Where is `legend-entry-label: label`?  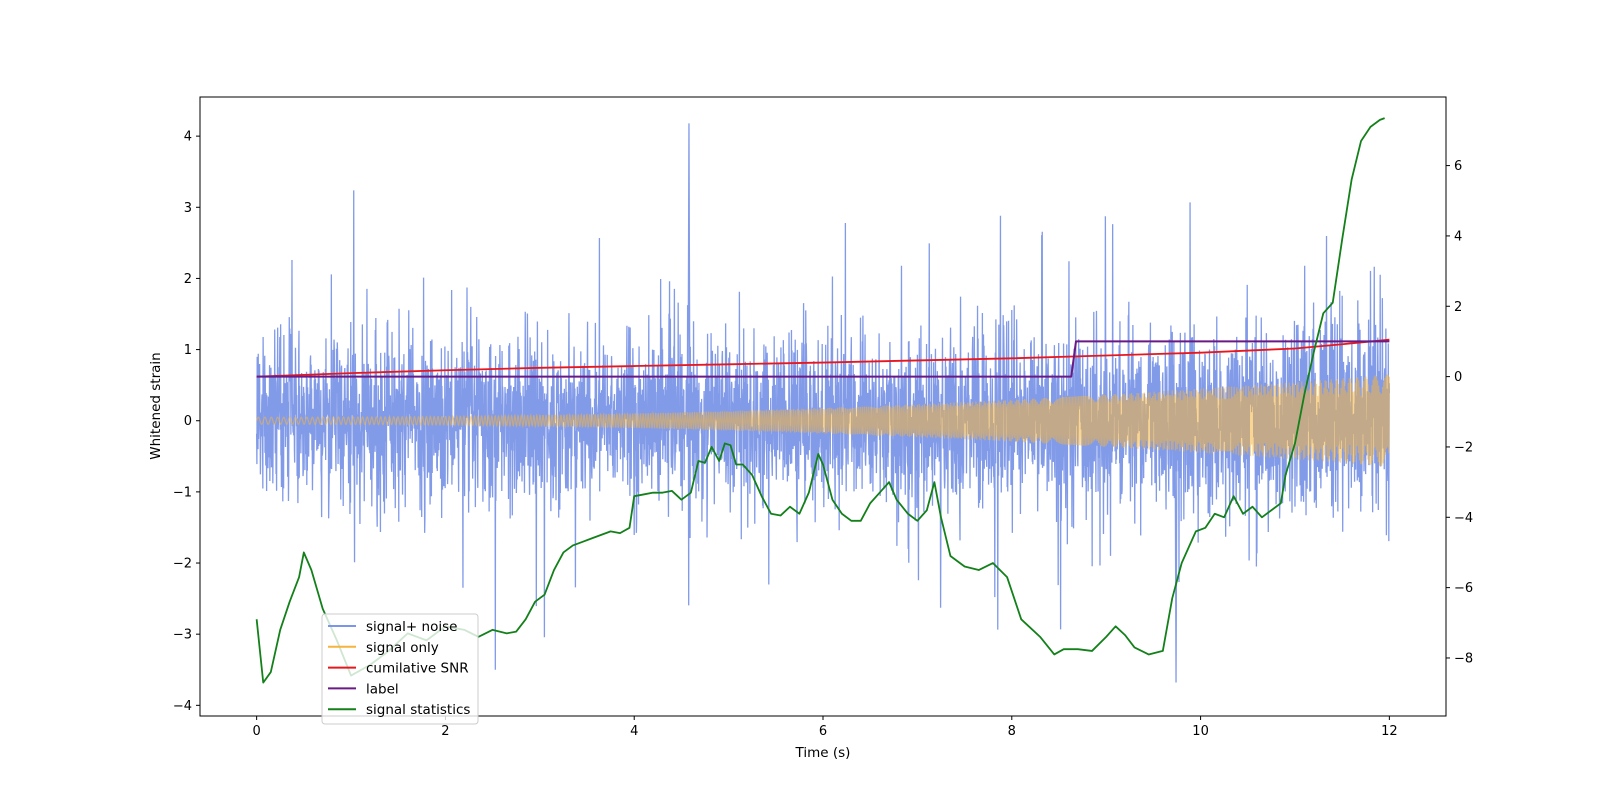
legend-entry-label: label is located at coordinates (382, 689).